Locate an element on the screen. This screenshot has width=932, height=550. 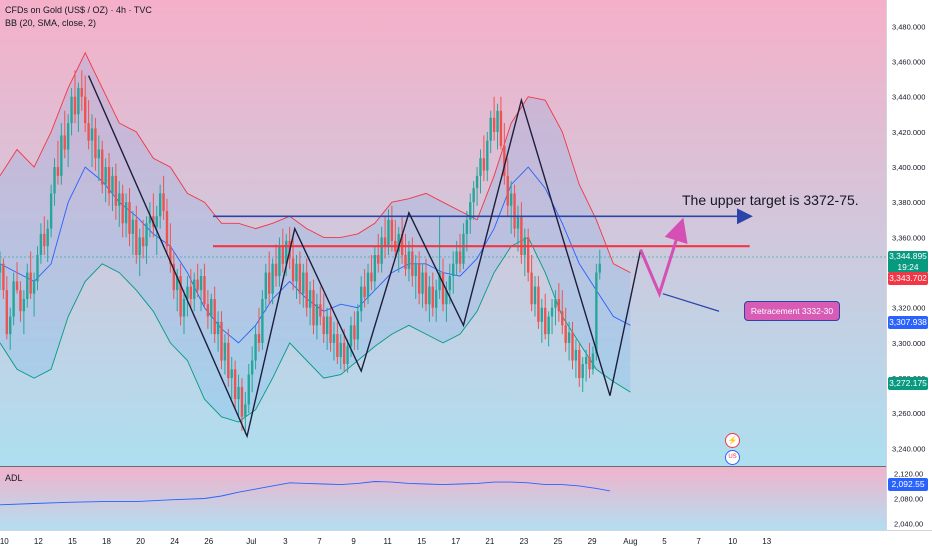
adl-indicator-label: ADL is located at coordinates (14, 478).